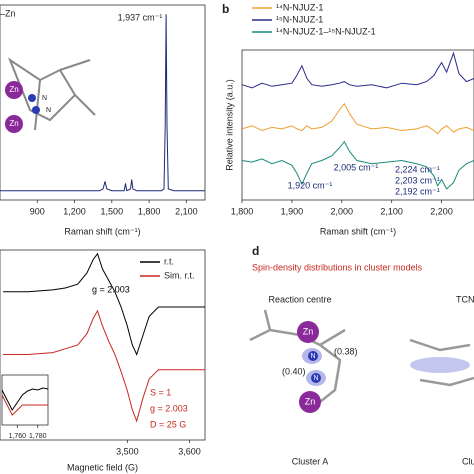  What do you see at coordinates (74, 211) in the screenshot?
I see `x-tick-label: 1,200` at bounding box center [74, 211].